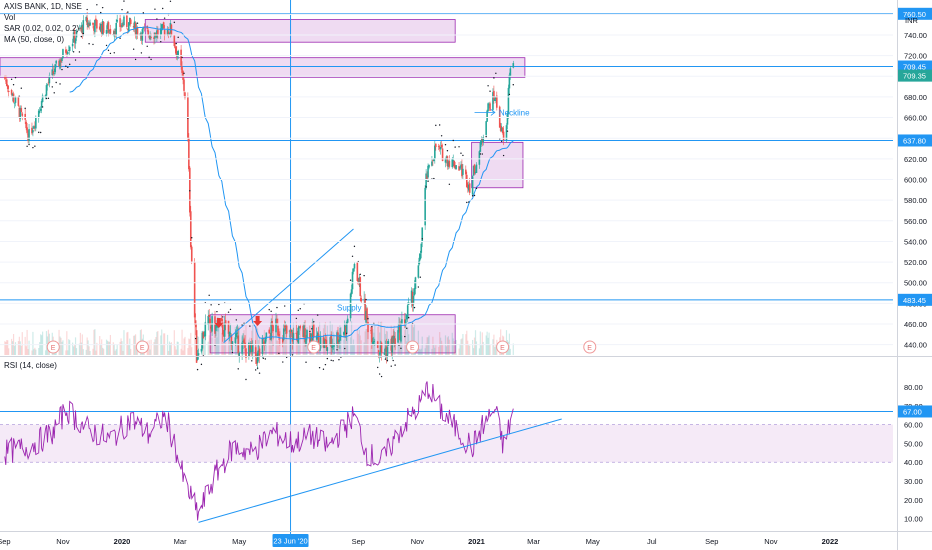 This screenshot has width=932, height=550. What do you see at coordinates (259, 451) in the screenshot?
I see `rsi-line` at bounding box center [259, 451].